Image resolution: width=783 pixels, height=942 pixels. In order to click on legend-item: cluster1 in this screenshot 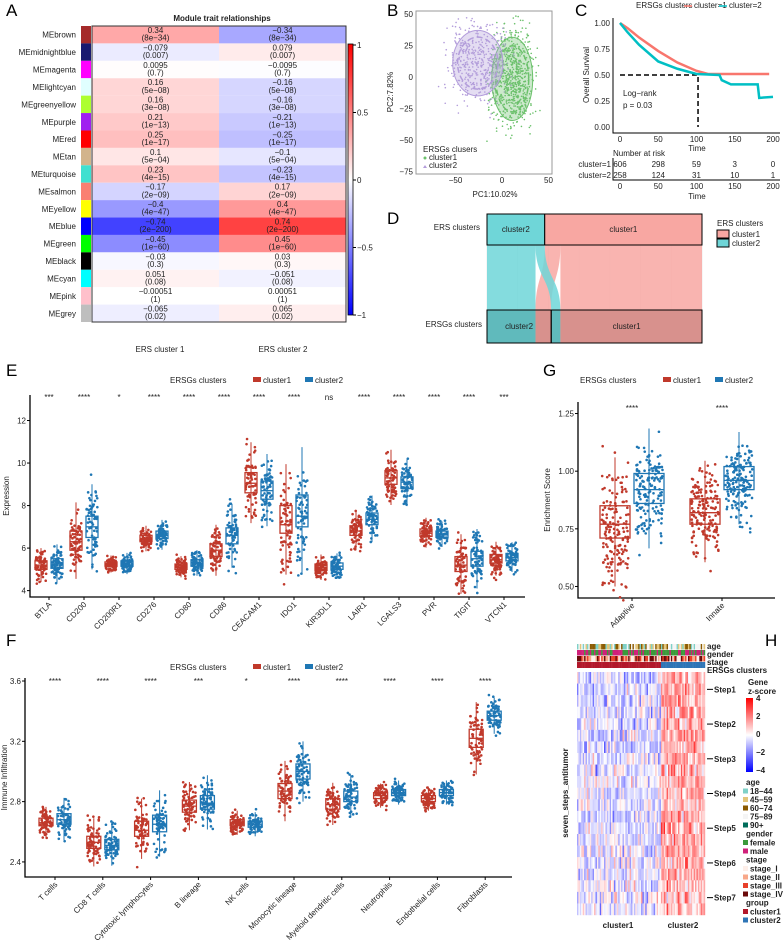, I will do `click(277, 667)`.